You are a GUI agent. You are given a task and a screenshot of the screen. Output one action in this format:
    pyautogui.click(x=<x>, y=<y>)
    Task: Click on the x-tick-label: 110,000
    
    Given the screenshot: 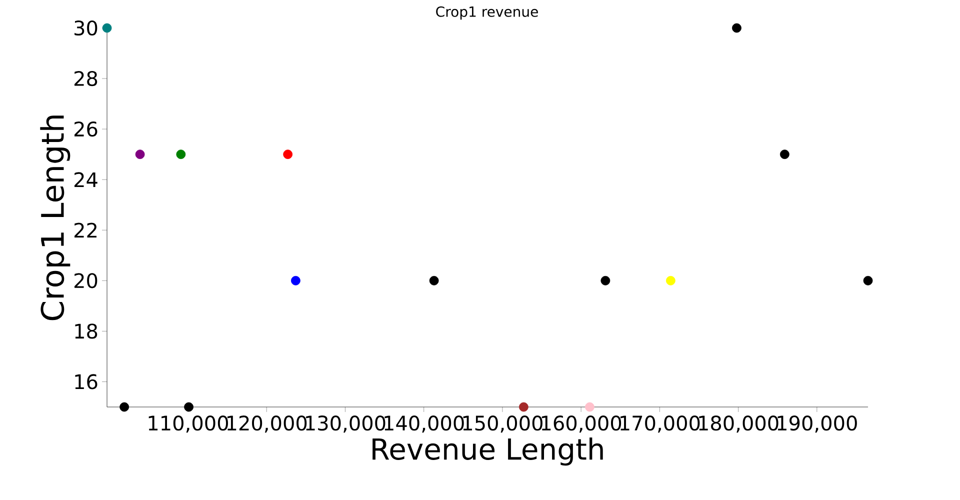 What is the action you would take?
    pyautogui.click(x=188, y=424)
    